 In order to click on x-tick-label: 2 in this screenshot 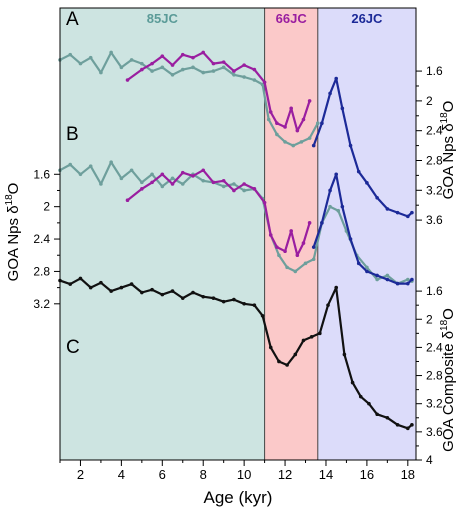, I will do `click(80, 474)`.